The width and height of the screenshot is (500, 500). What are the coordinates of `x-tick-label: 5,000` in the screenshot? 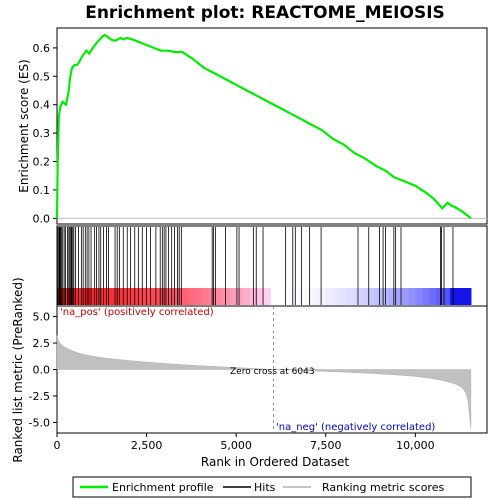 It's located at (236, 445).